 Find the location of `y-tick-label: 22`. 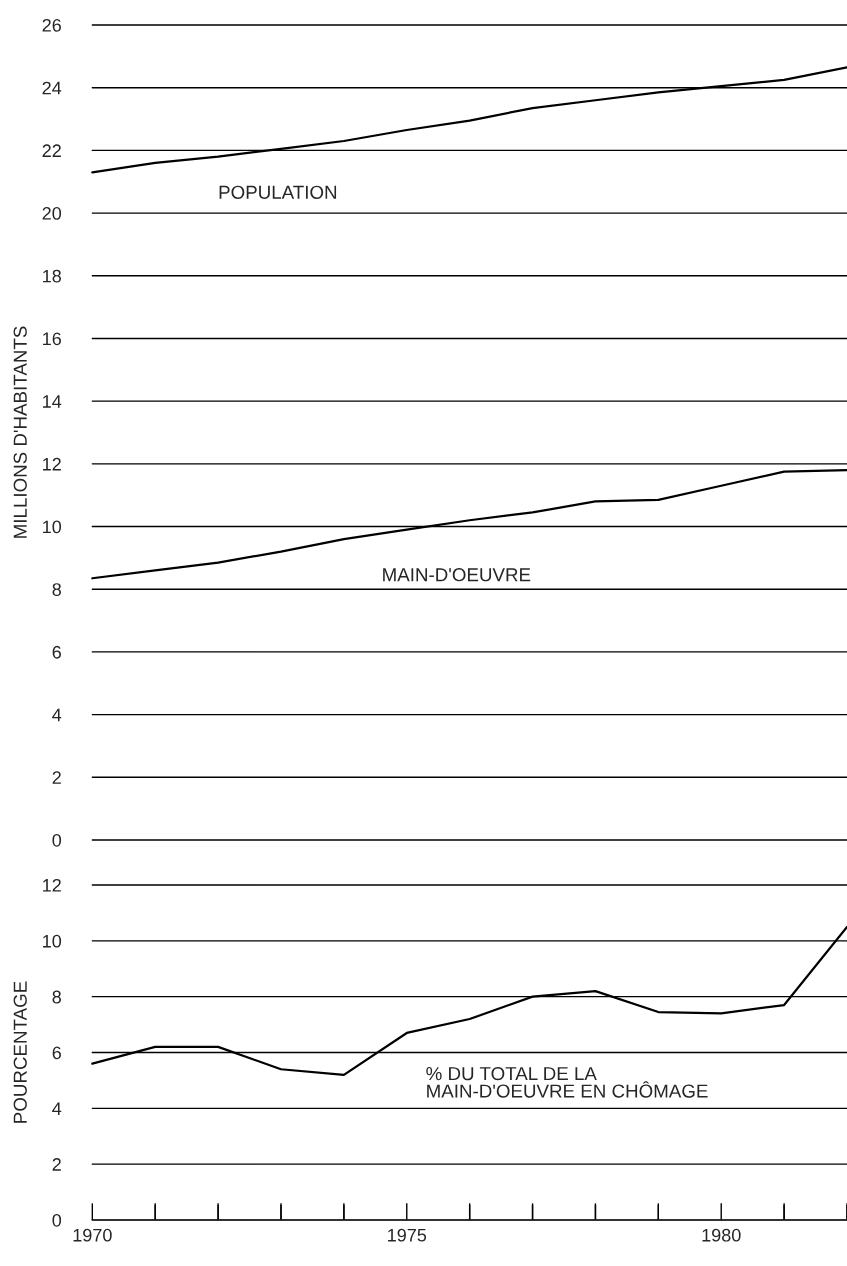

y-tick-label: 22 is located at coordinates (51, 150).